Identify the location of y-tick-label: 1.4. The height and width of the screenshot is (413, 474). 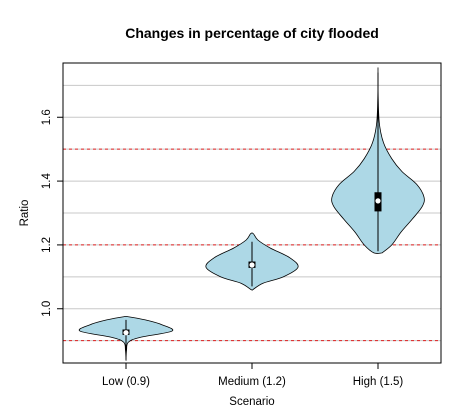
(47, 180).